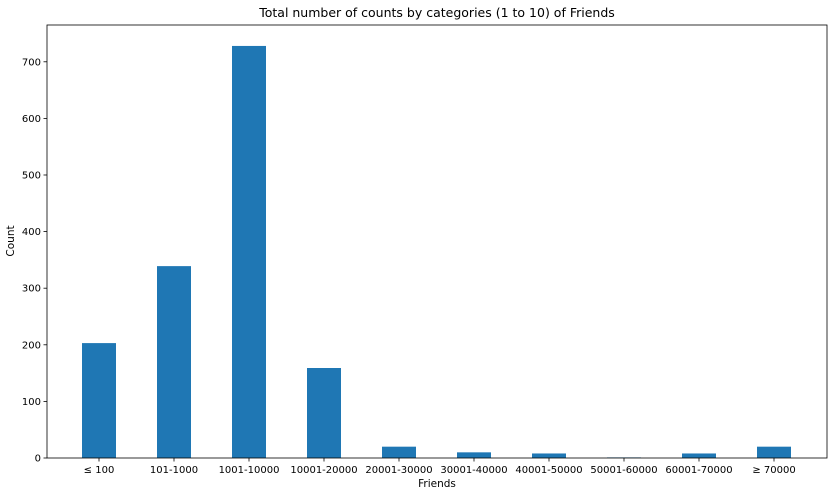 This screenshot has height=492, width=833. What do you see at coordinates (31, 62) in the screenshot?
I see `y-tick-label: 700` at bounding box center [31, 62].